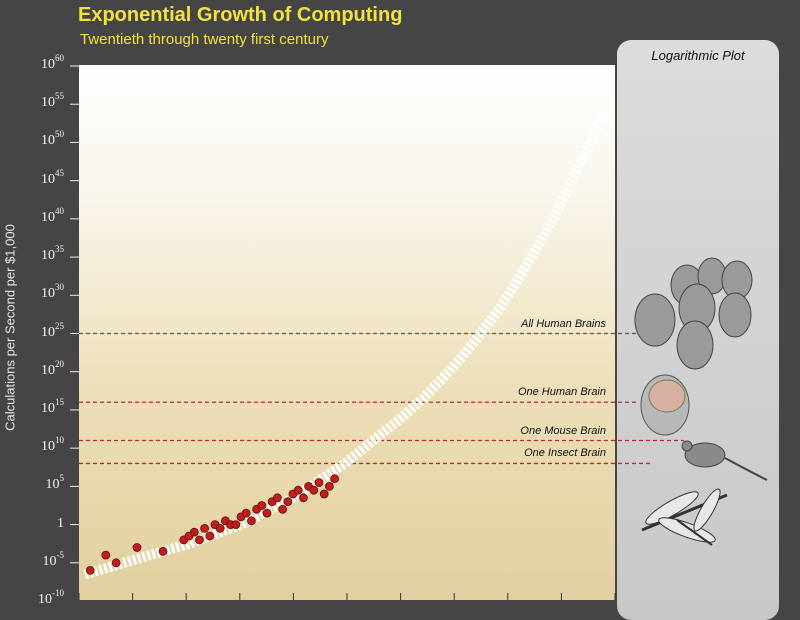 This screenshot has height=620, width=800. What do you see at coordinates (62, 478) in the screenshot?
I see `y-tick-exponent: 5` at bounding box center [62, 478].